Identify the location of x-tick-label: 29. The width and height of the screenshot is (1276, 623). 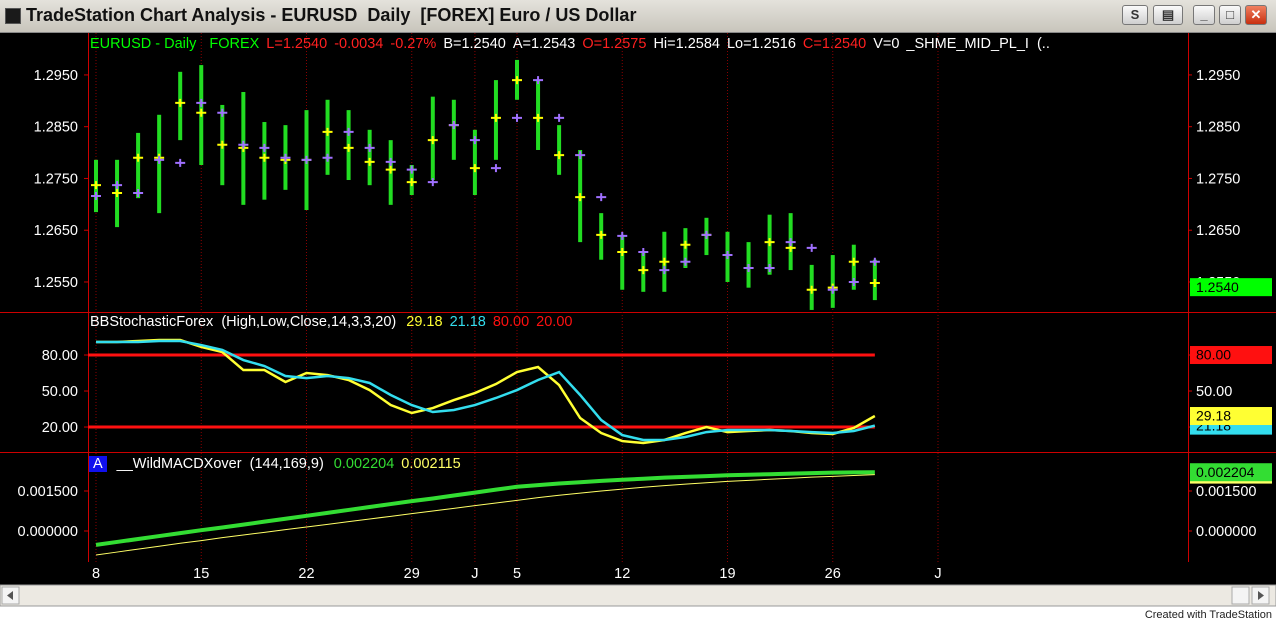
(412, 574).